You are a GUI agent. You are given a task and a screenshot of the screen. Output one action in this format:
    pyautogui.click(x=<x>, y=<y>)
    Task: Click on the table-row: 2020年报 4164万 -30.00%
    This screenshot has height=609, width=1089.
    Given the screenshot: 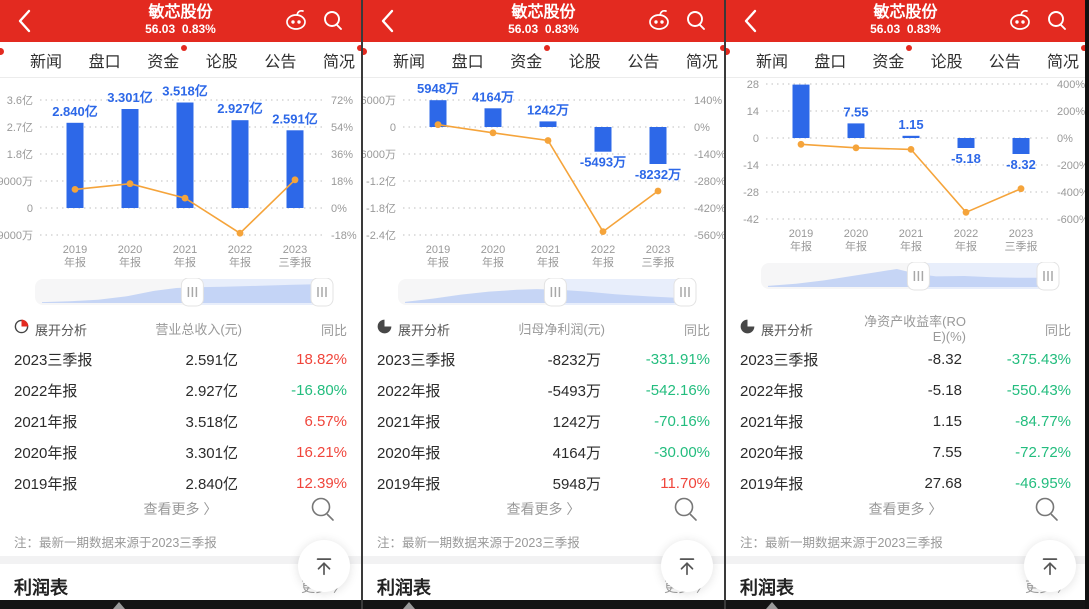 What is the action you would take?
    pyautogui.click(x=543, y=452)
    